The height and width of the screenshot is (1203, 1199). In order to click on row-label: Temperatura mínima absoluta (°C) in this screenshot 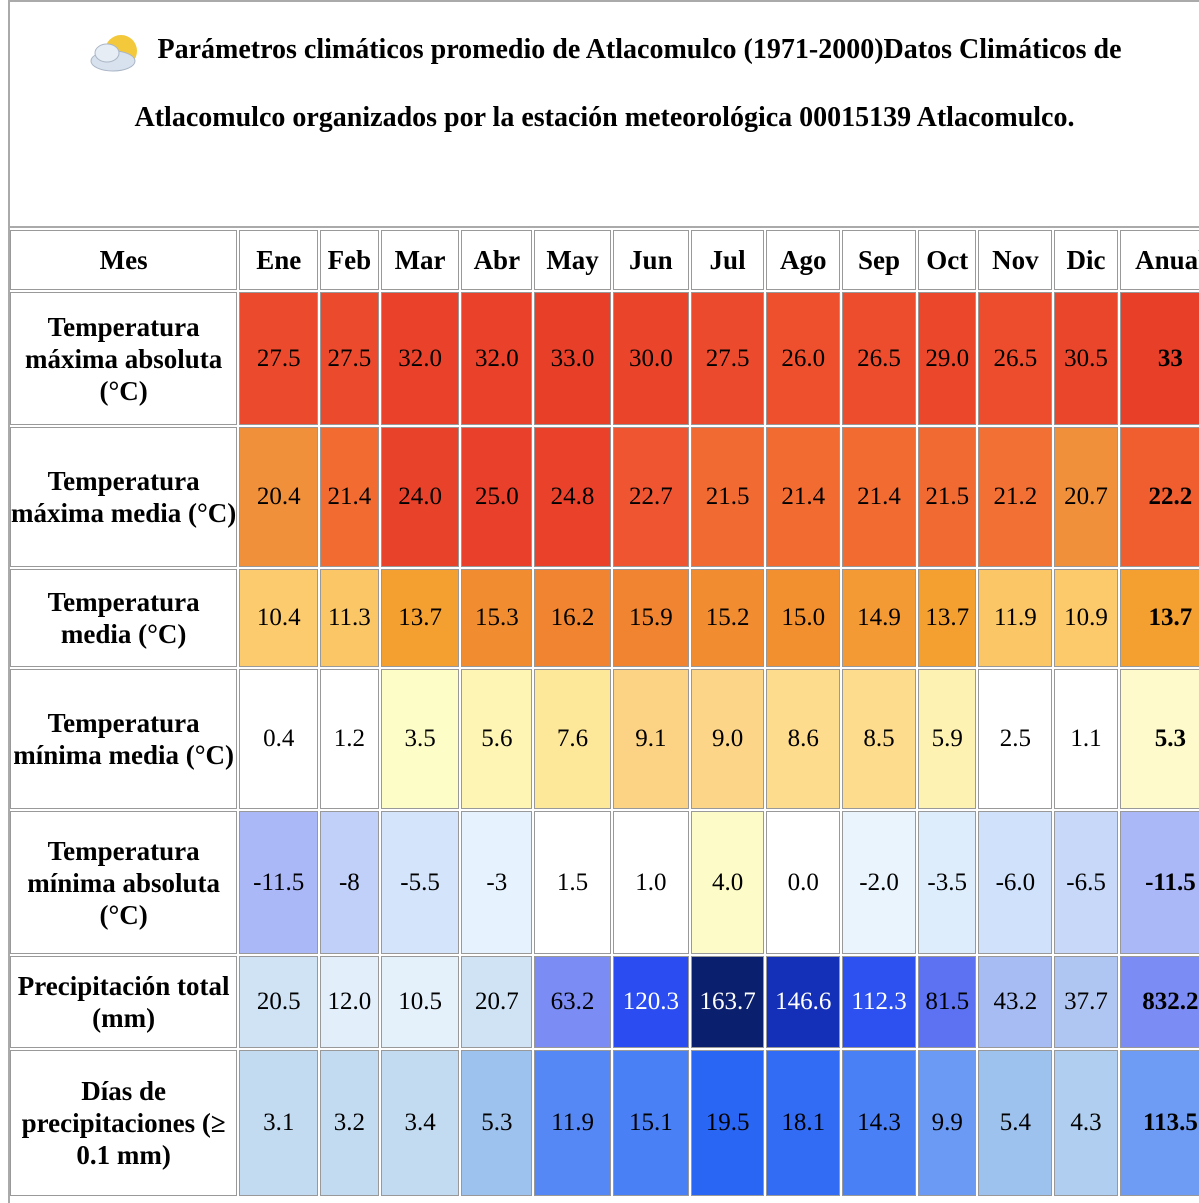, I will do `click(124, 882)`.